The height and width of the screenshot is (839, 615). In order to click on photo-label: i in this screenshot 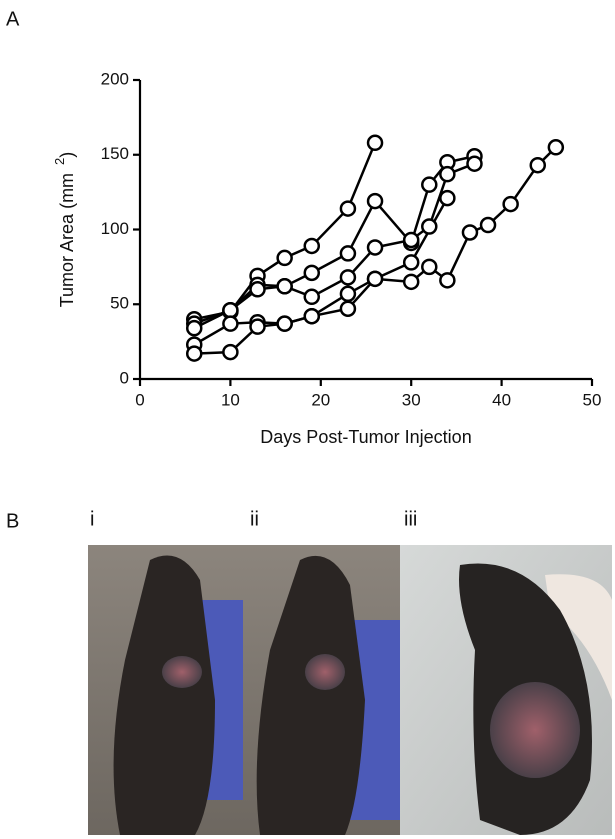, I will do `click(92, 519)`.